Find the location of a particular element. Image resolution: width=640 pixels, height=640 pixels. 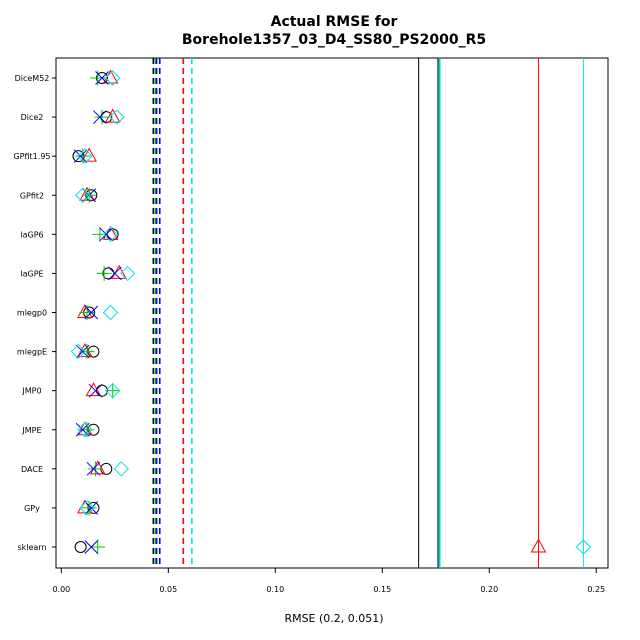

x-axis: 0.00 0.05 0.10 0.15 0.20 0.25 is located at coordinates (328, 581).